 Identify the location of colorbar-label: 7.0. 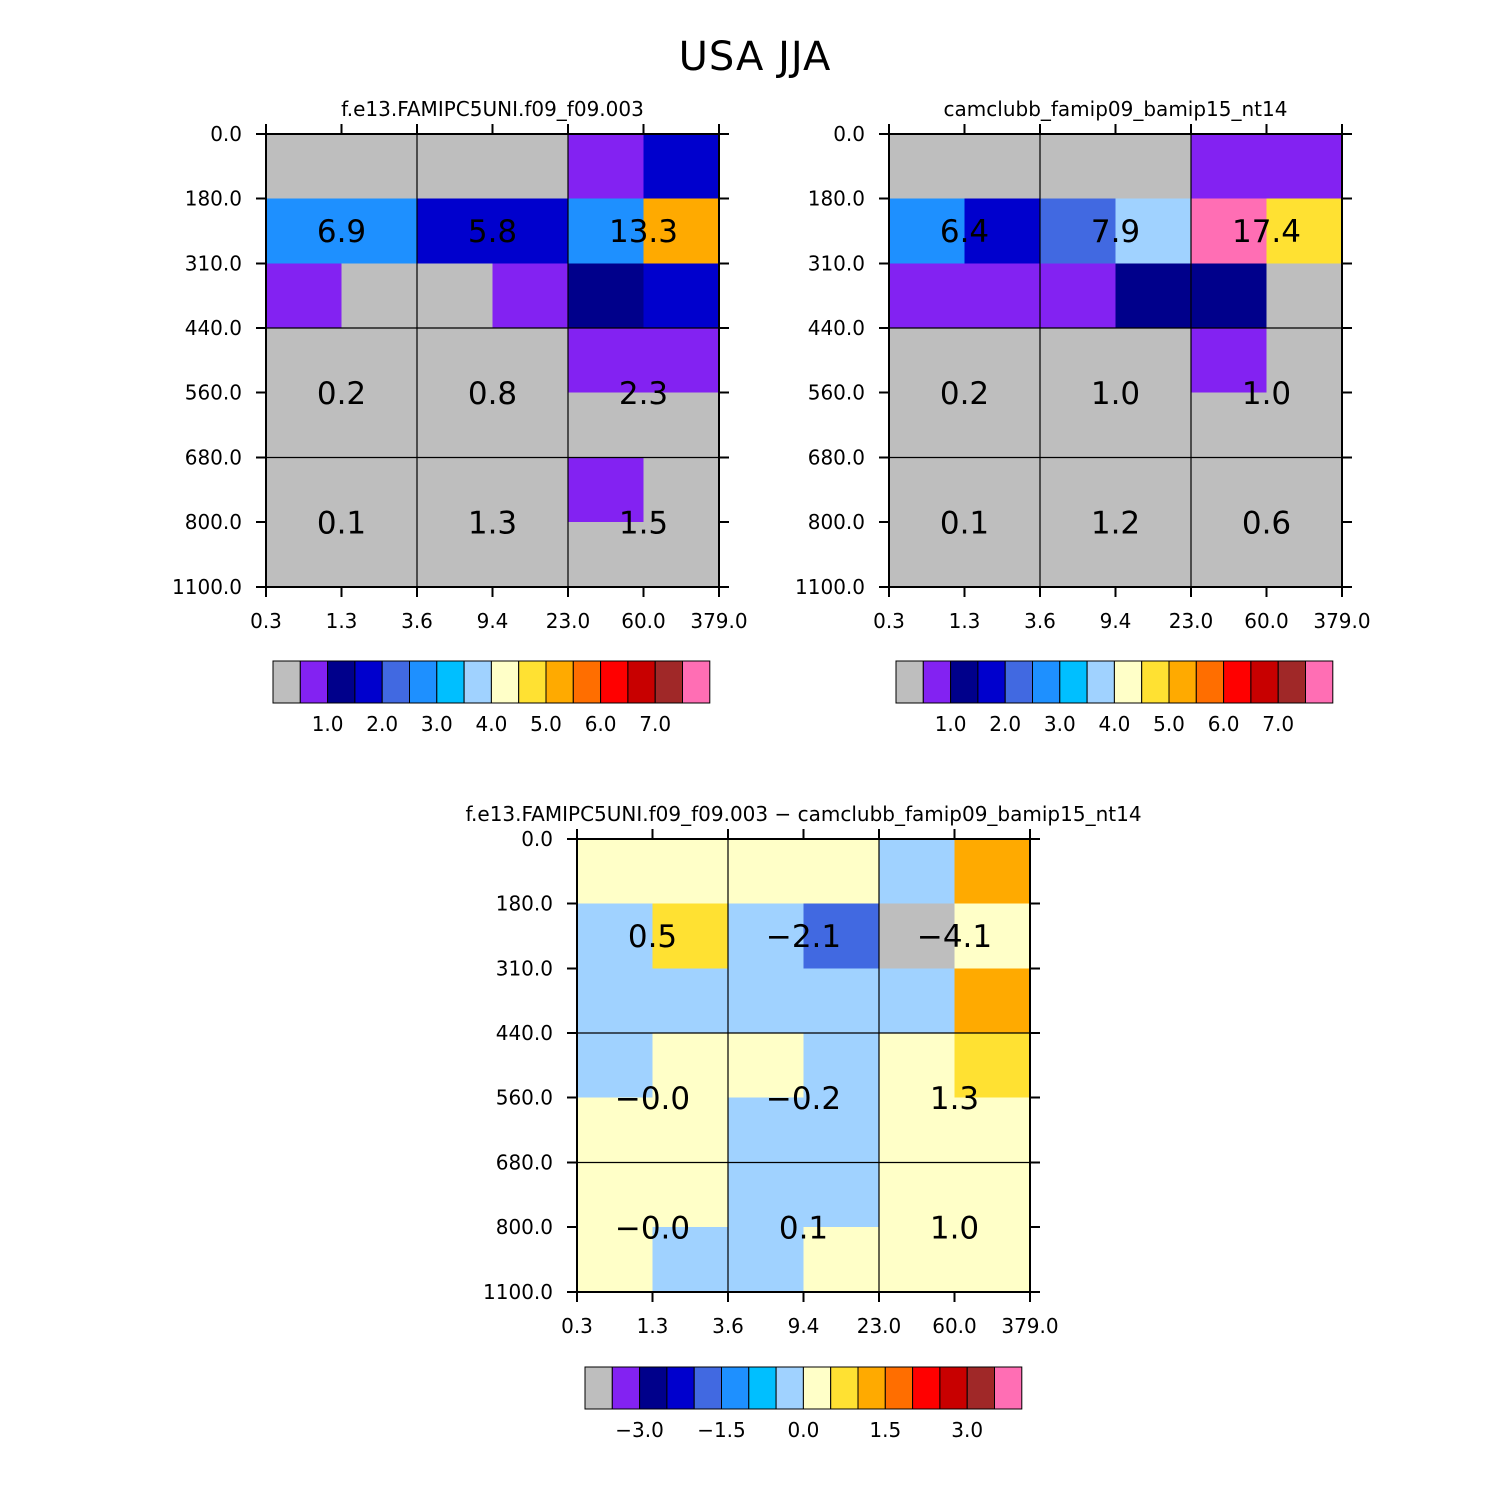
(655, 724).